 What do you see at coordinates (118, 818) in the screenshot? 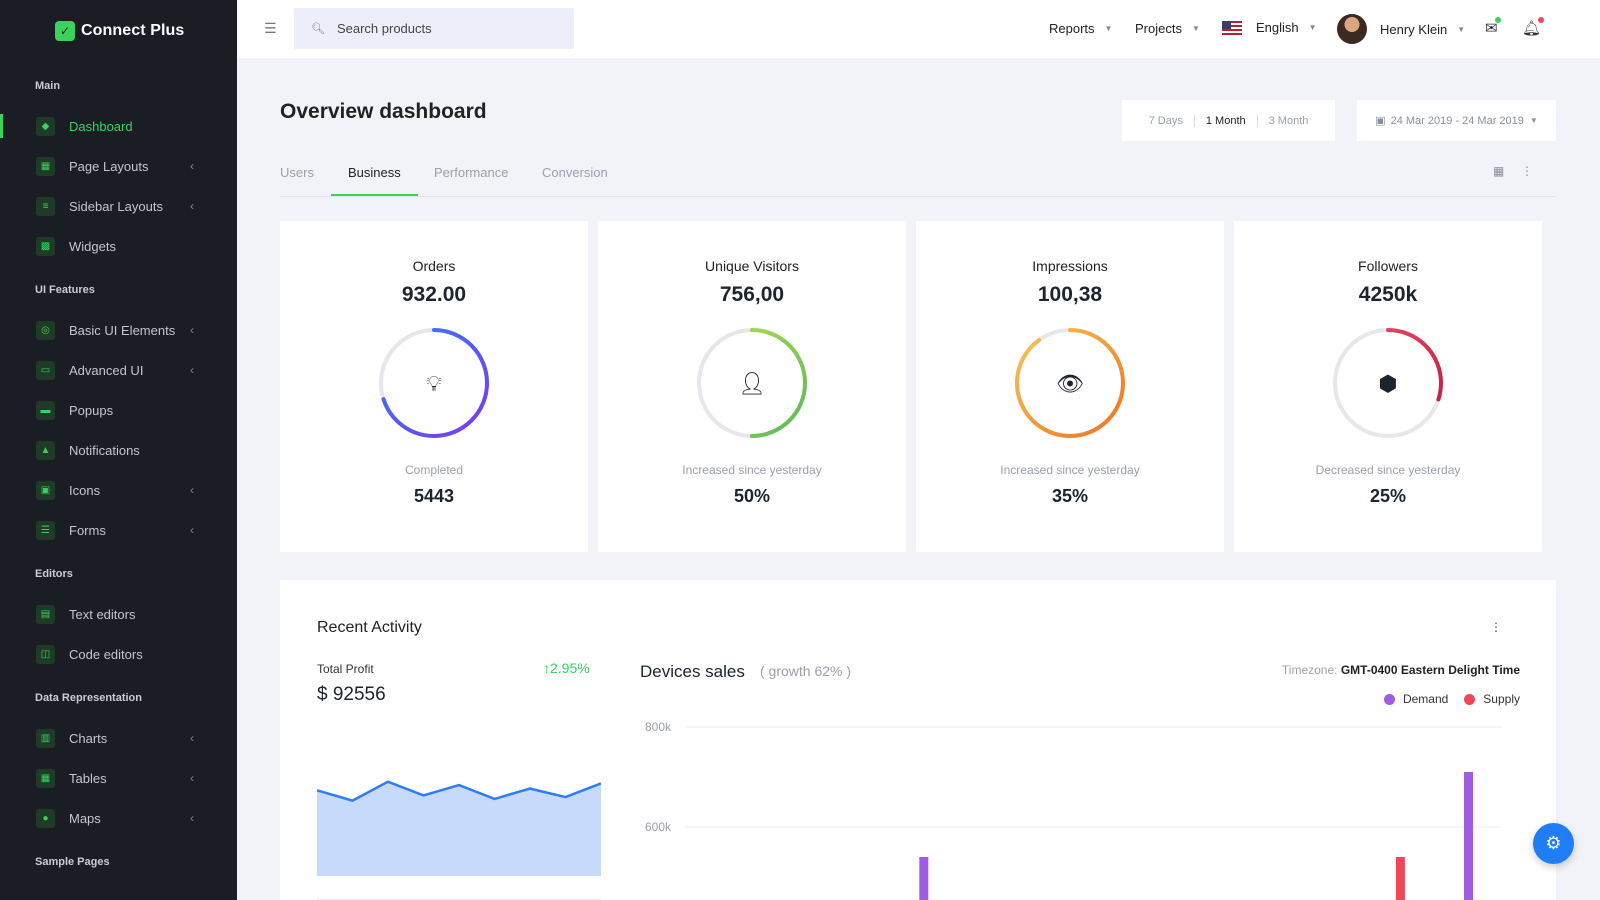
I see `sidebar-item-maps: ● Maps ‹` at bounding box center [118, 818].